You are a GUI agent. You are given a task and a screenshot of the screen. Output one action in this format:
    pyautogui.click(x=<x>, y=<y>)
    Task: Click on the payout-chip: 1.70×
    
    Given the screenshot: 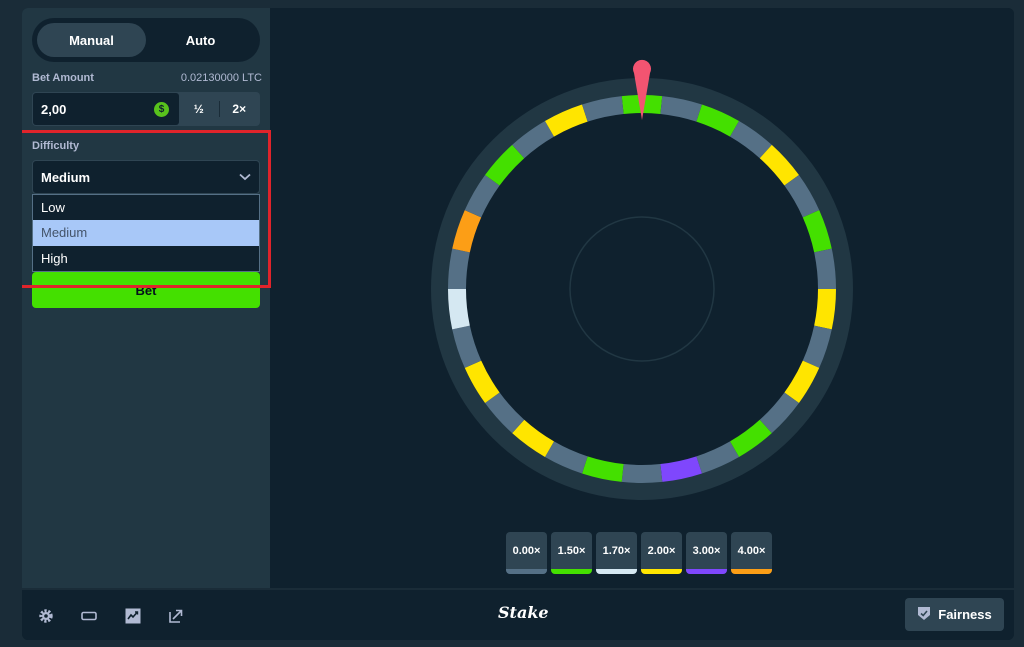 What is the action you would take?
    pyautogui.click(x=616, y=553)
    